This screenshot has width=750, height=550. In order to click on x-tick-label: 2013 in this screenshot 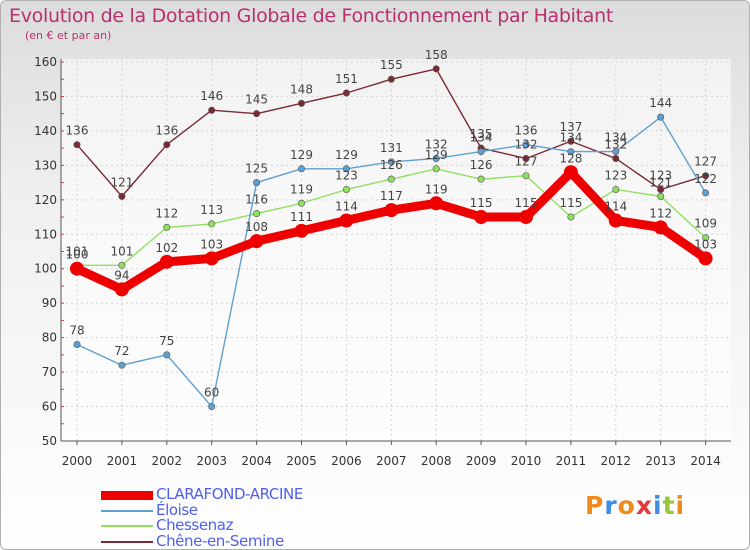, I will do `click(660, 461)`.